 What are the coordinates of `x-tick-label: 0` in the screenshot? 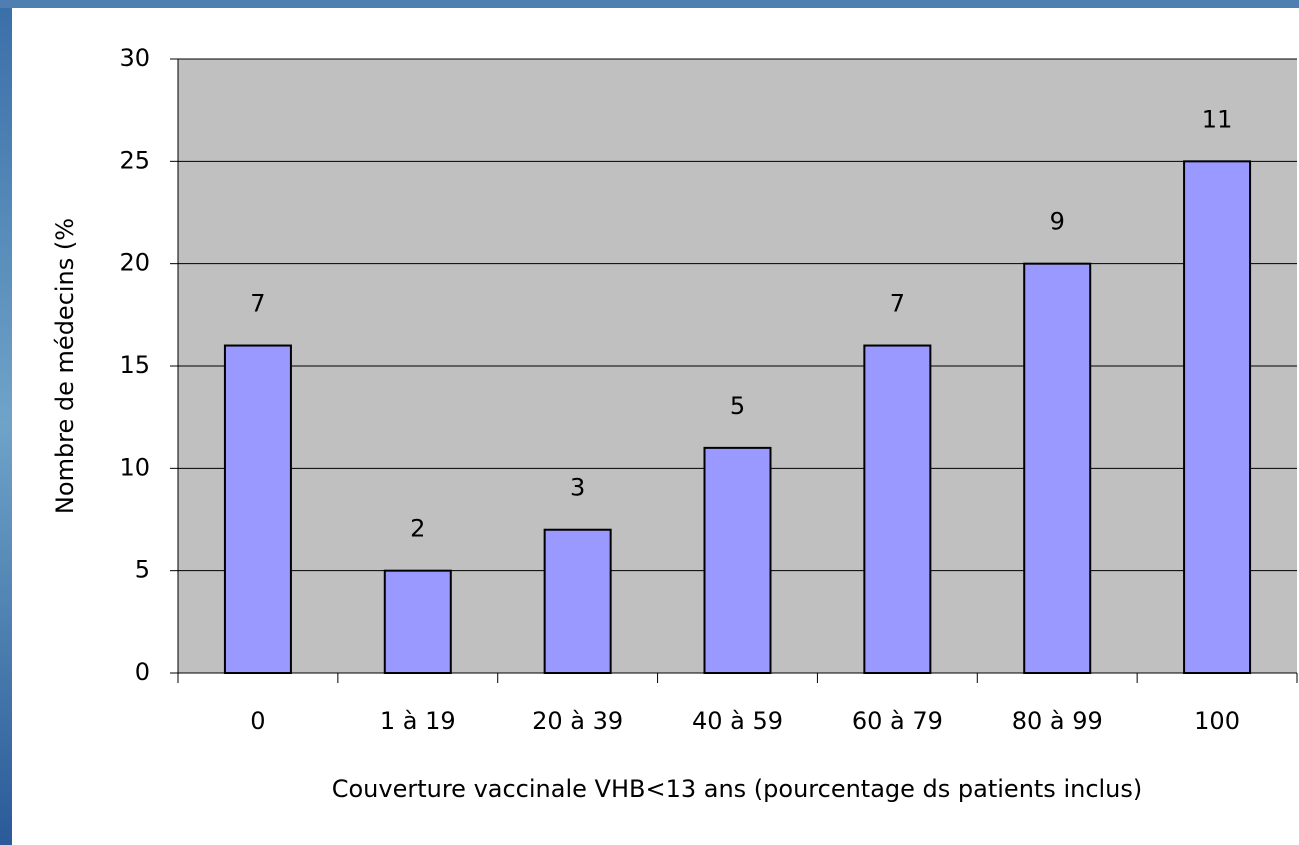 It's located at (257, 721).